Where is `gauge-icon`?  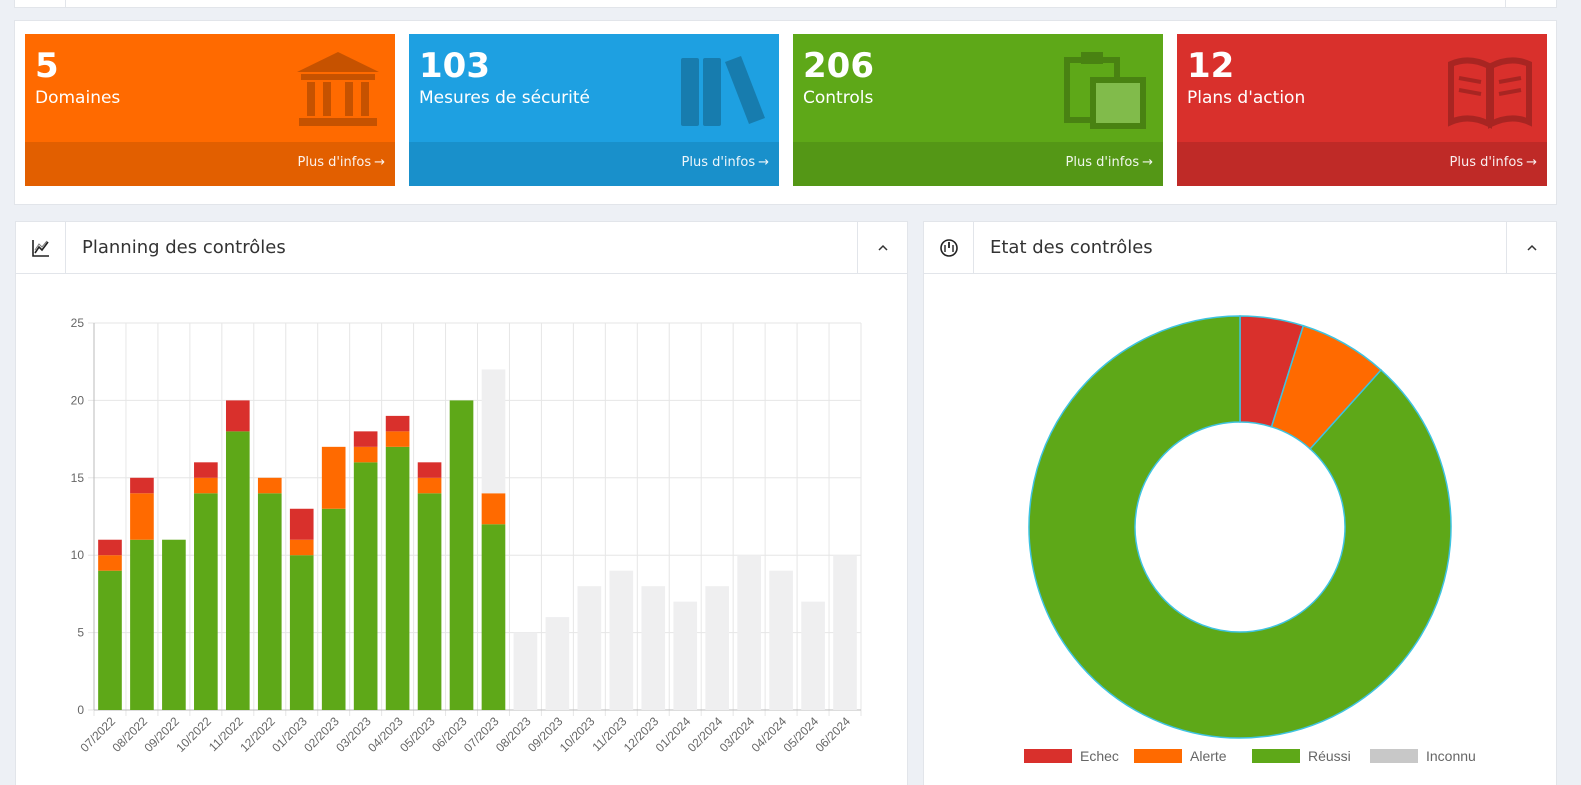 gauge-icon is located at coordinates (949, 247).